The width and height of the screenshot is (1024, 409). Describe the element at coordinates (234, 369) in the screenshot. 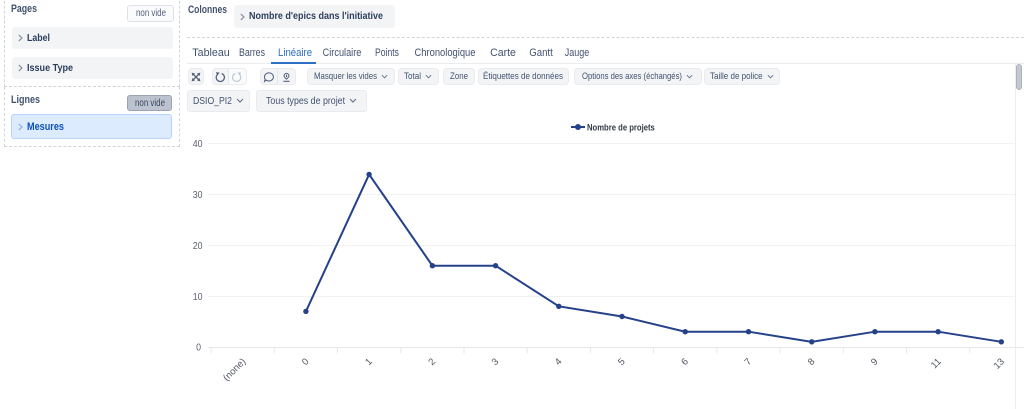

I see `svg-text: (none)` at that location.